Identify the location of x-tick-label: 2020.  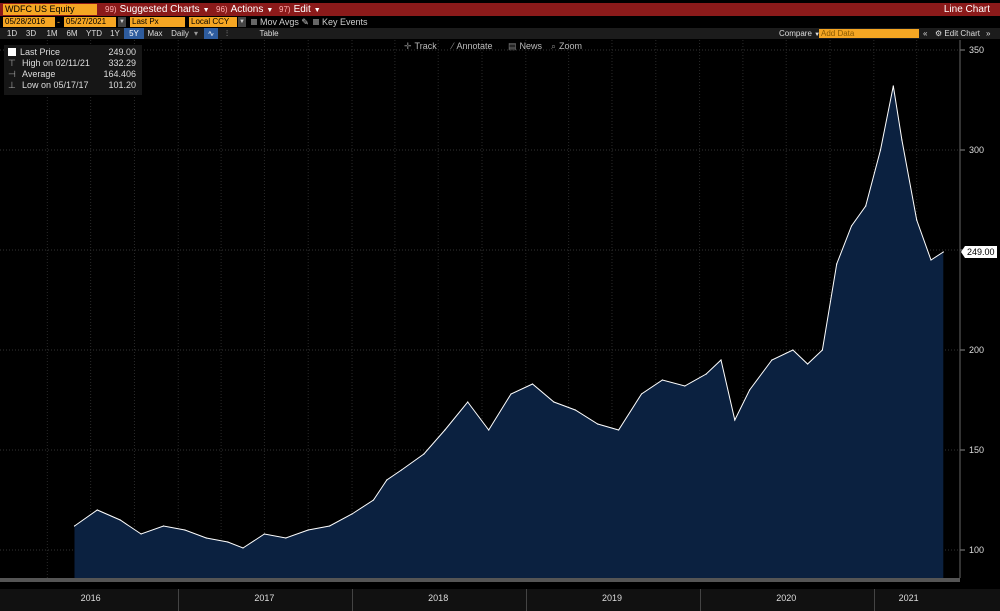
(786, 598).